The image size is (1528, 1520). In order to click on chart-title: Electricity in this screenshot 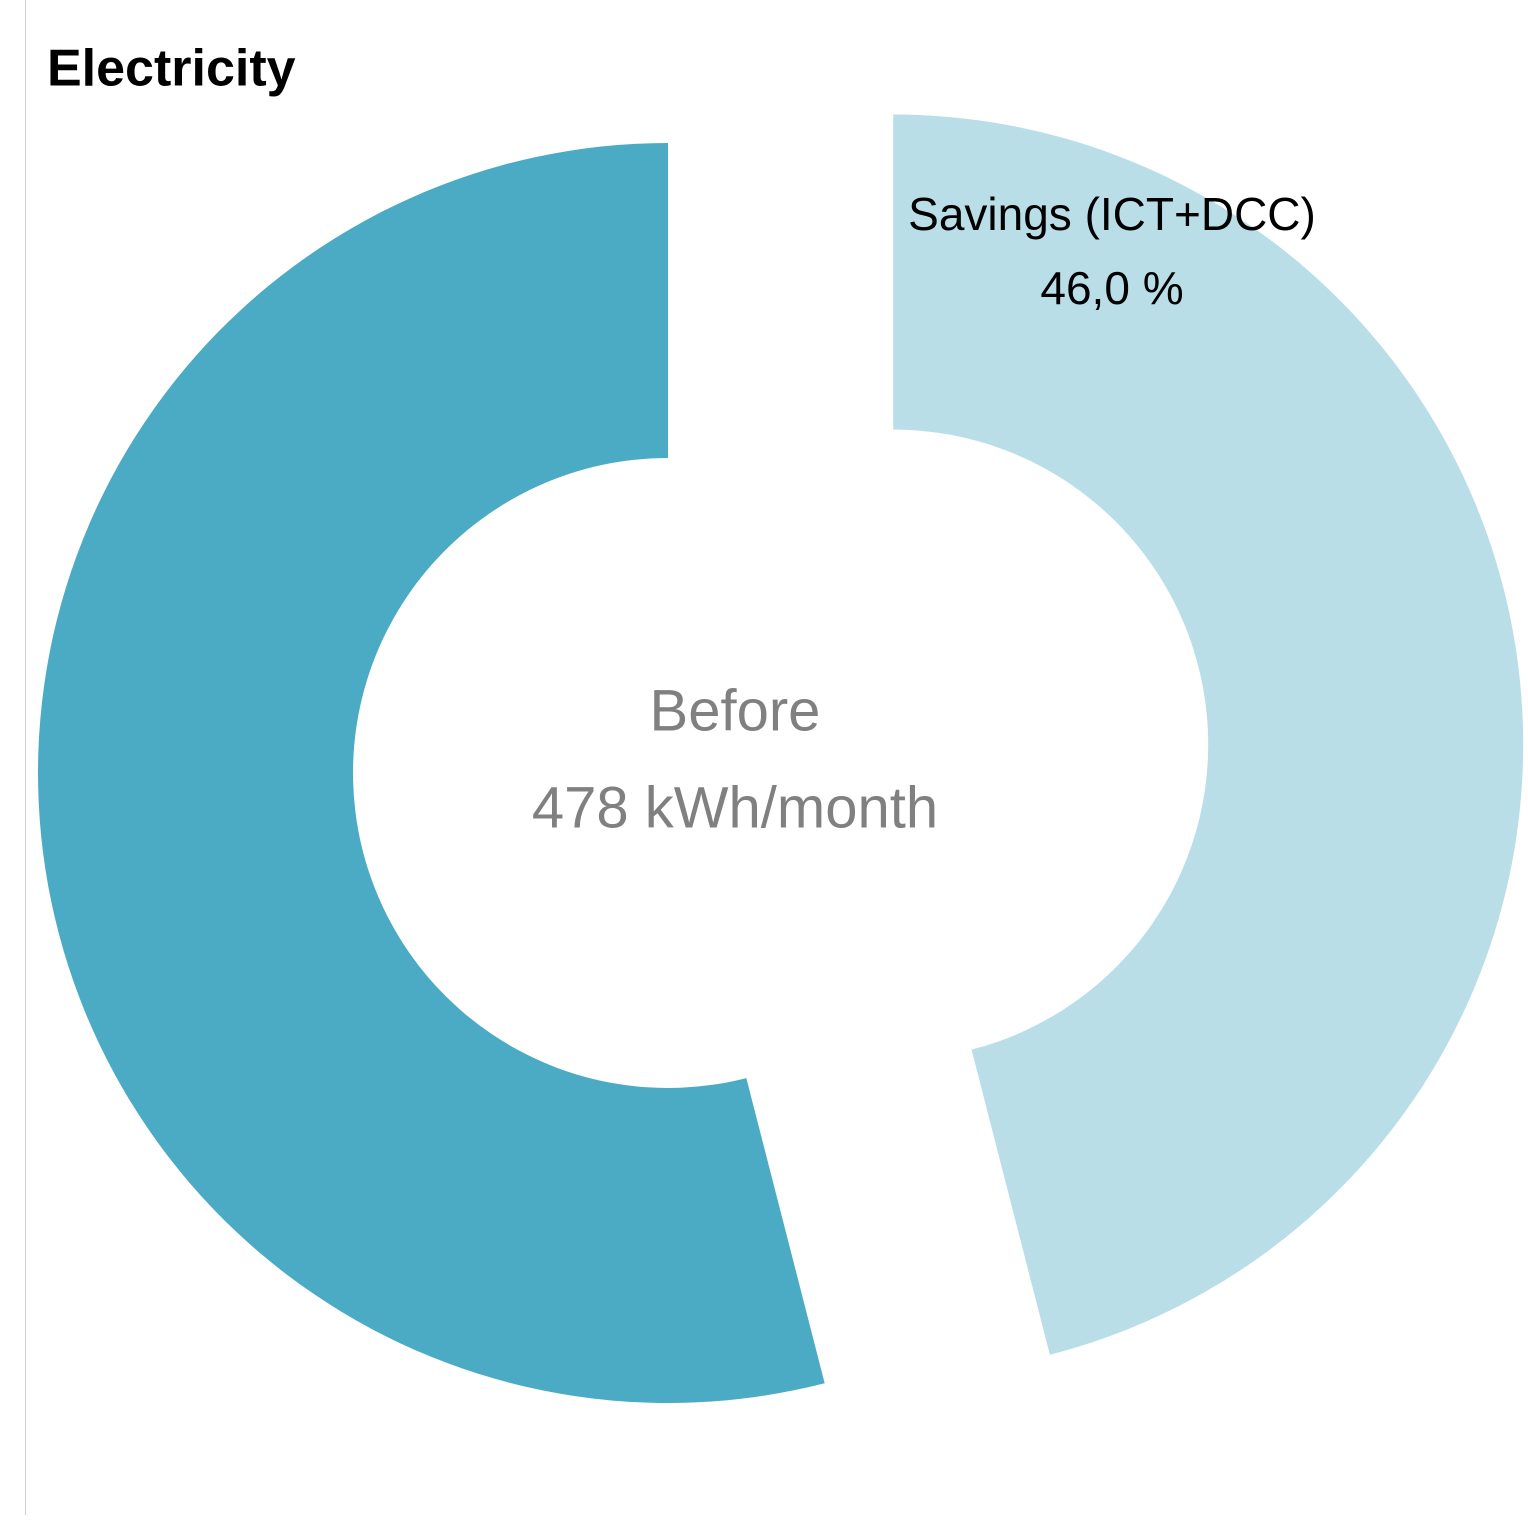, I will do `click(171, 69)`.